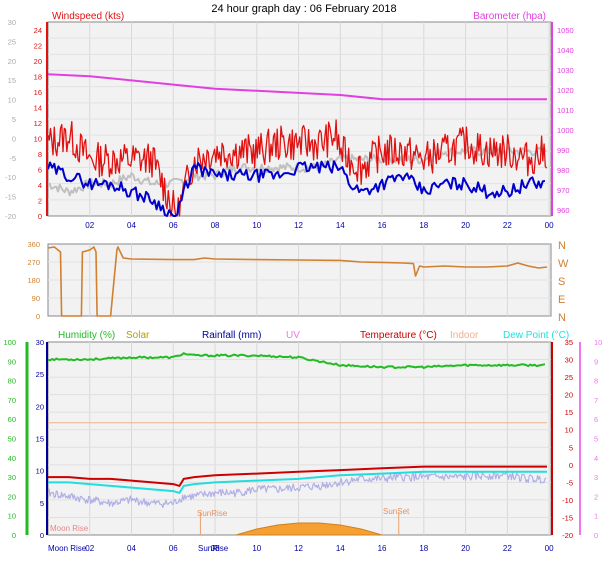 The height and width of the screenshot is (561, 608). I want to click on barometer-tick-label: 990, so click(563, 150).